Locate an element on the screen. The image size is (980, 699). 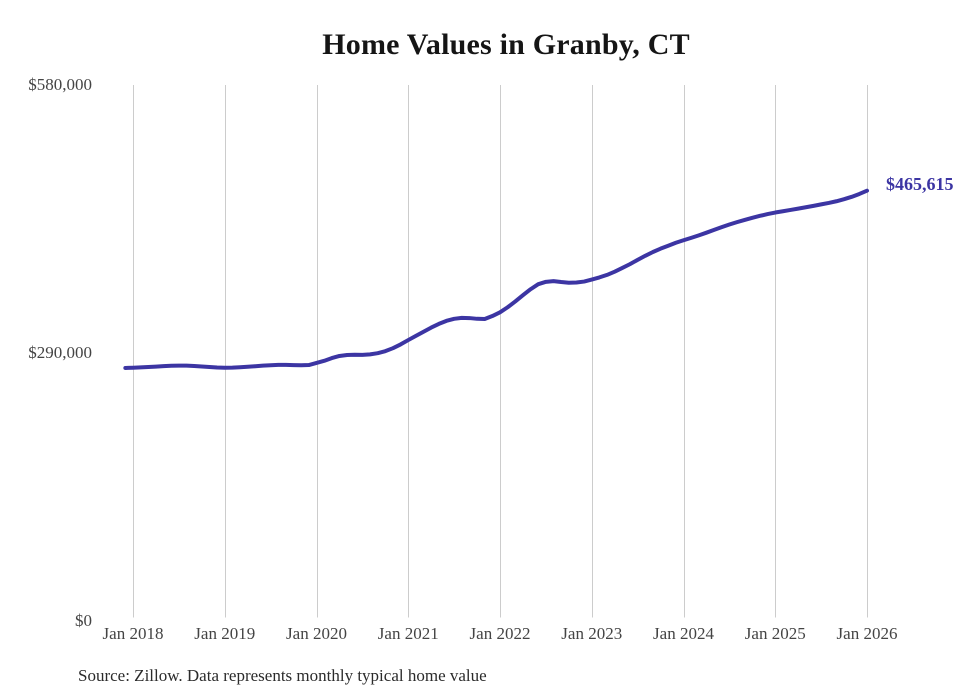
x-tick-label: Jan 2021 is located at coordinates (408, 633).